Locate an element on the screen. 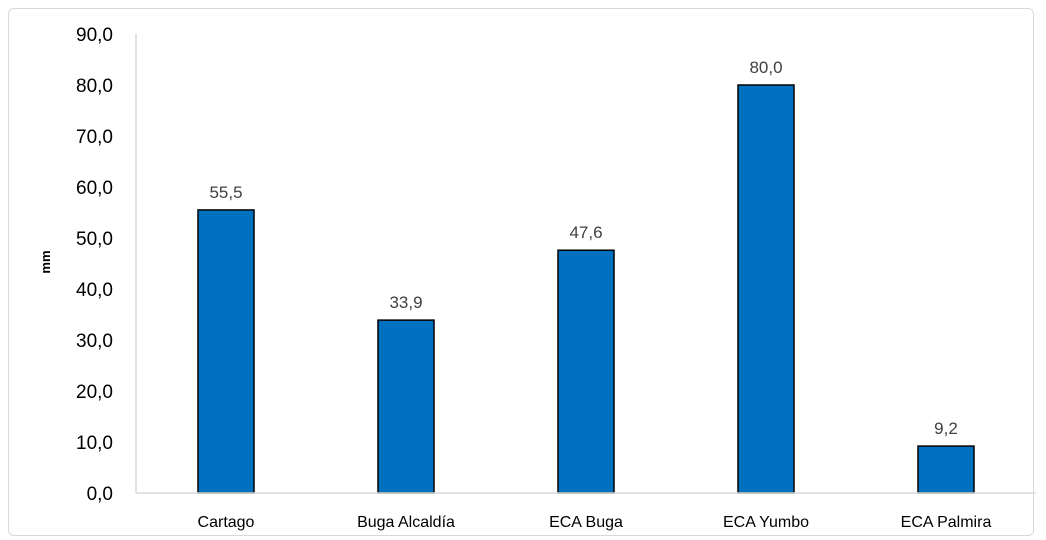 This screenshot has height=540, width=1046. y-tick-label: 40,0 is located at coordinates (94, 290).